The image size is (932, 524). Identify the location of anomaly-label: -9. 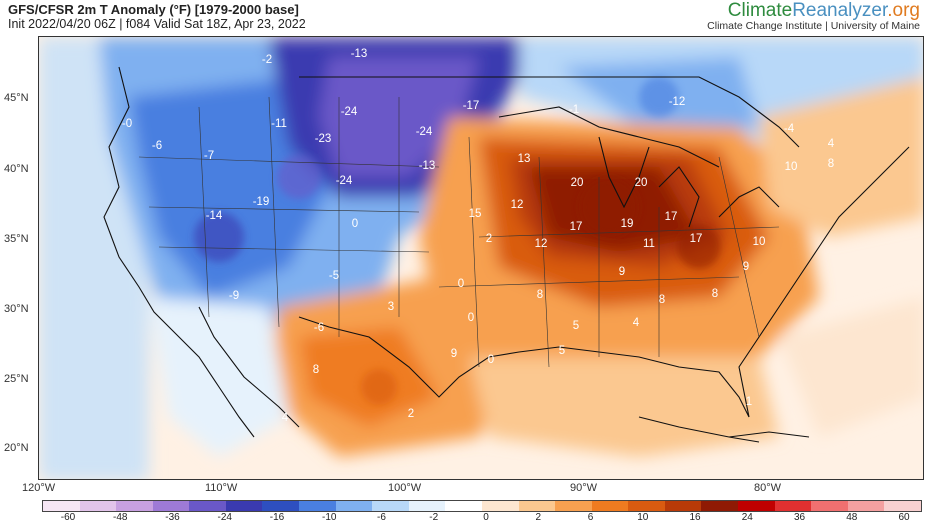
(234, 296).